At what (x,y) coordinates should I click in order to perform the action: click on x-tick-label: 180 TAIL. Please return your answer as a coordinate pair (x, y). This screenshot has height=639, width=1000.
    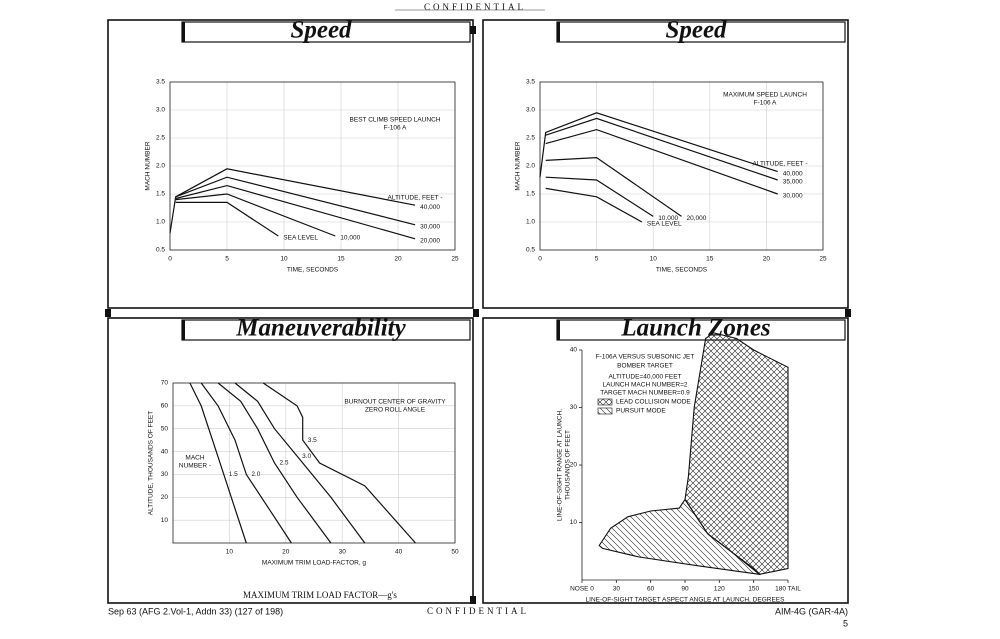
    Looking at the image, I should click on (788, 589).